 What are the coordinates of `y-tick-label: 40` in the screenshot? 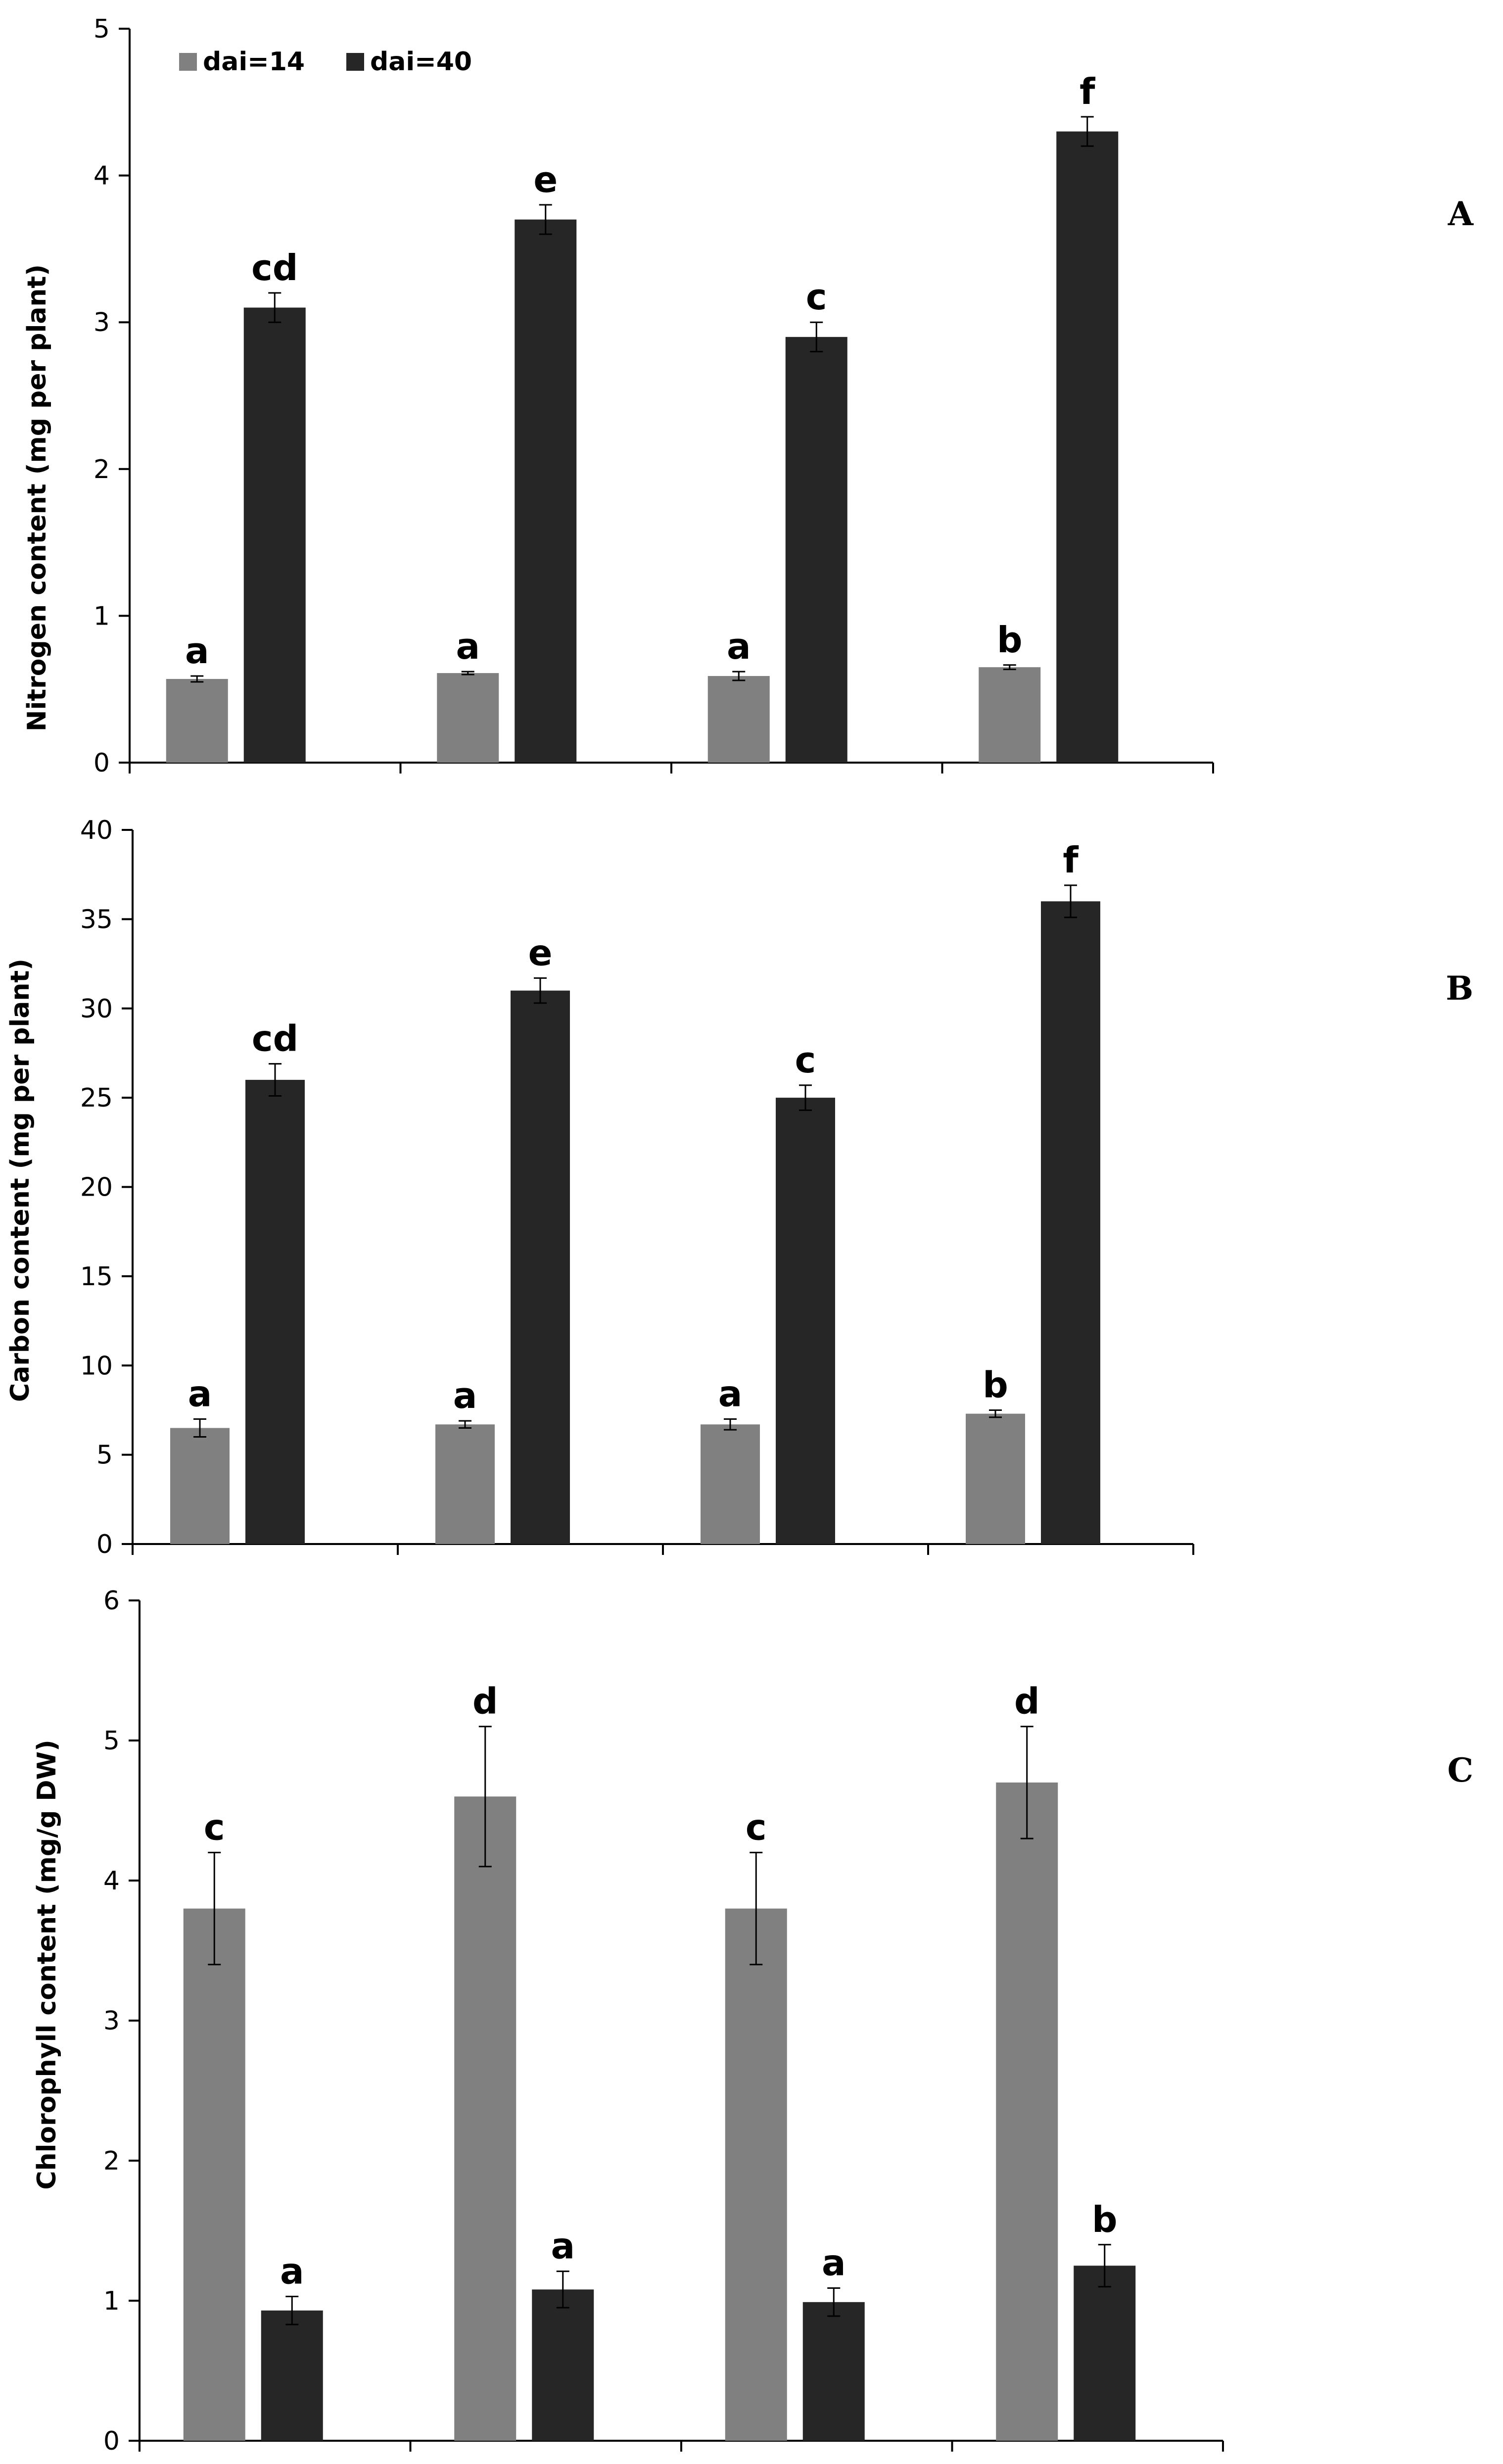 It's located at (97, 830).